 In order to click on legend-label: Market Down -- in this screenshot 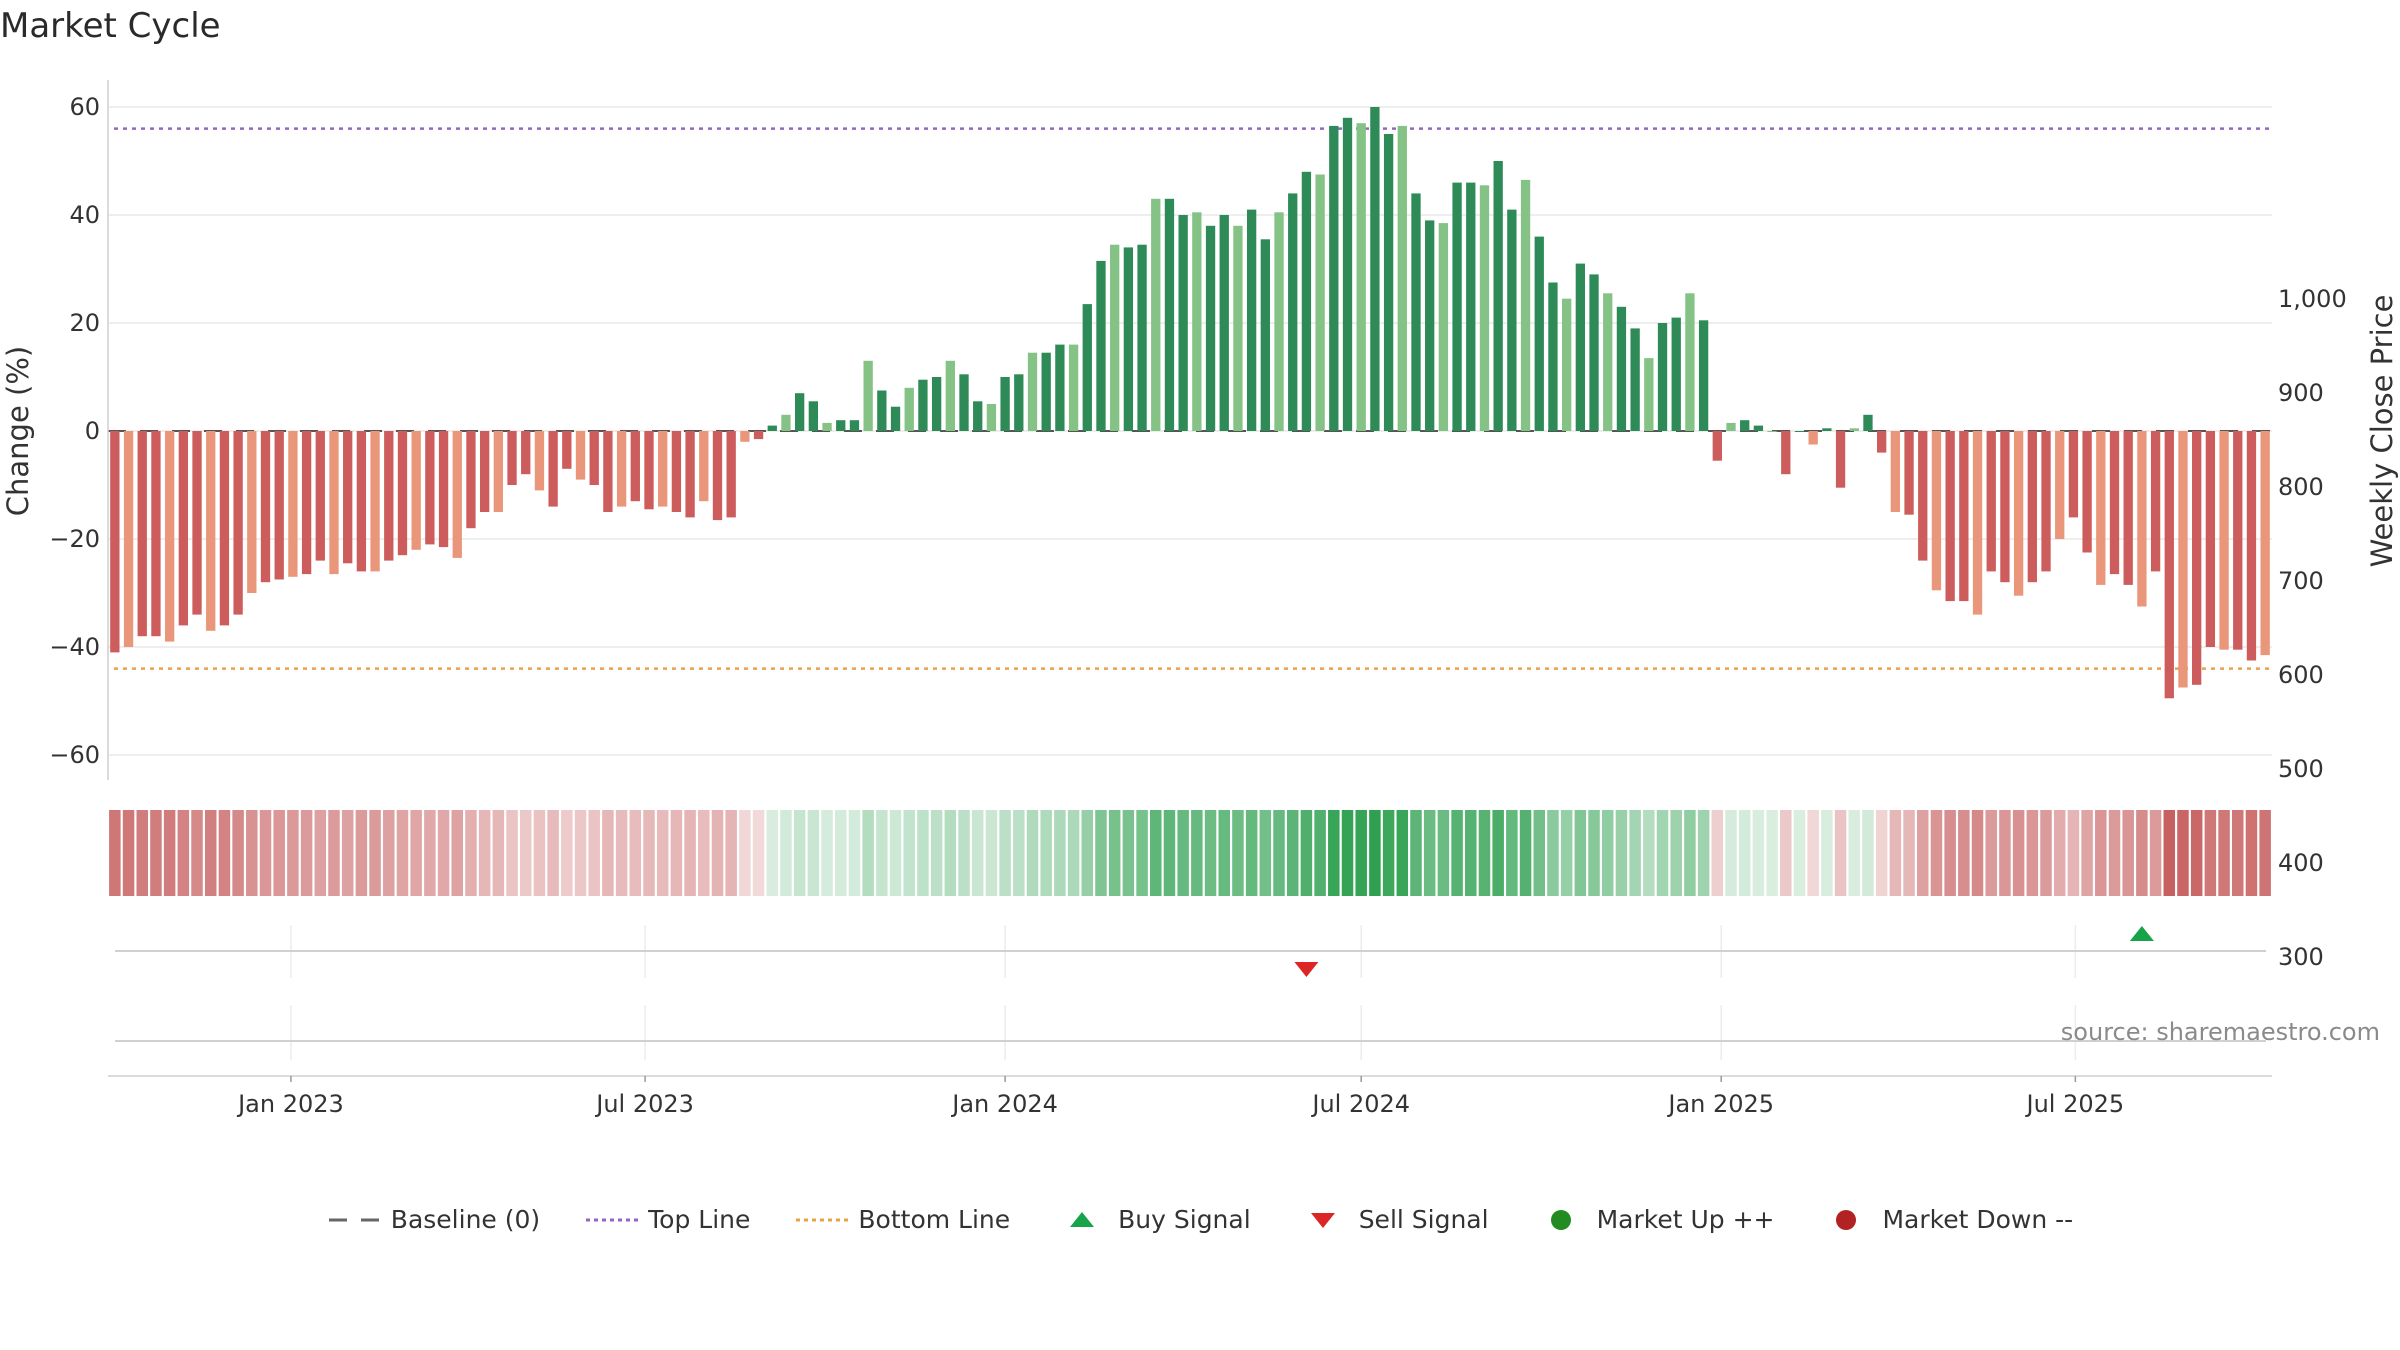, I will do `click(1978, 1219)`.